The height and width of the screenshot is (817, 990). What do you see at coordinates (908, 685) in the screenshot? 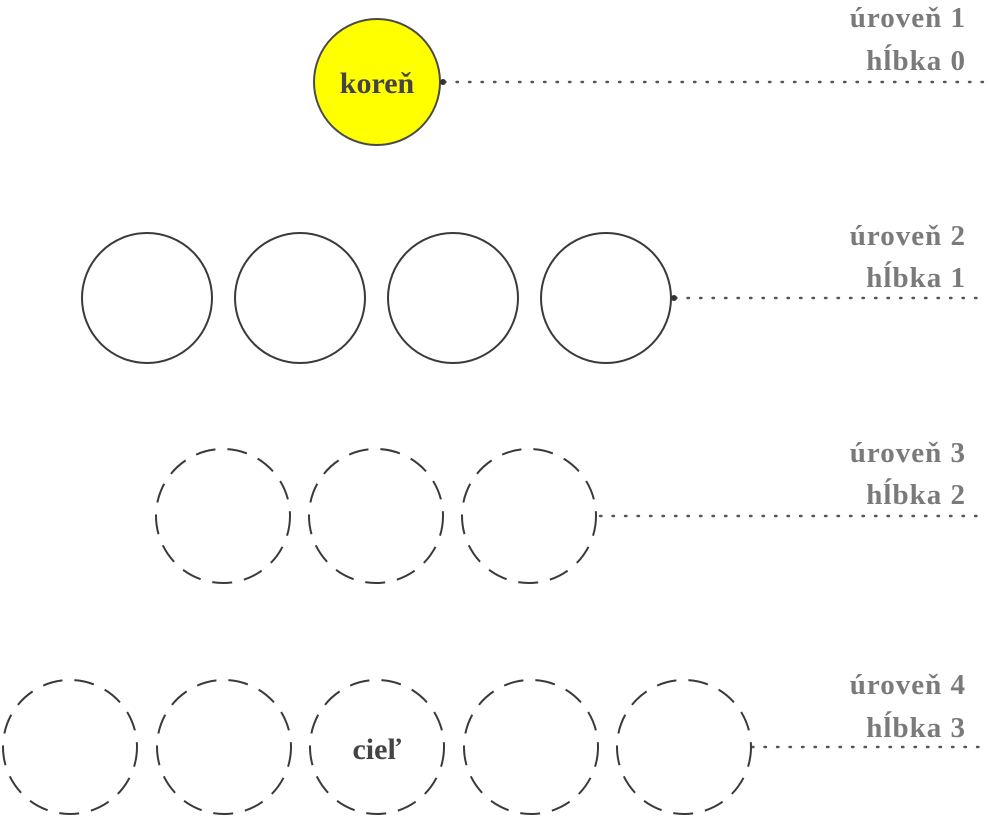
I see `level-4-label: úroveň 4` at bounding box center [908, 685].